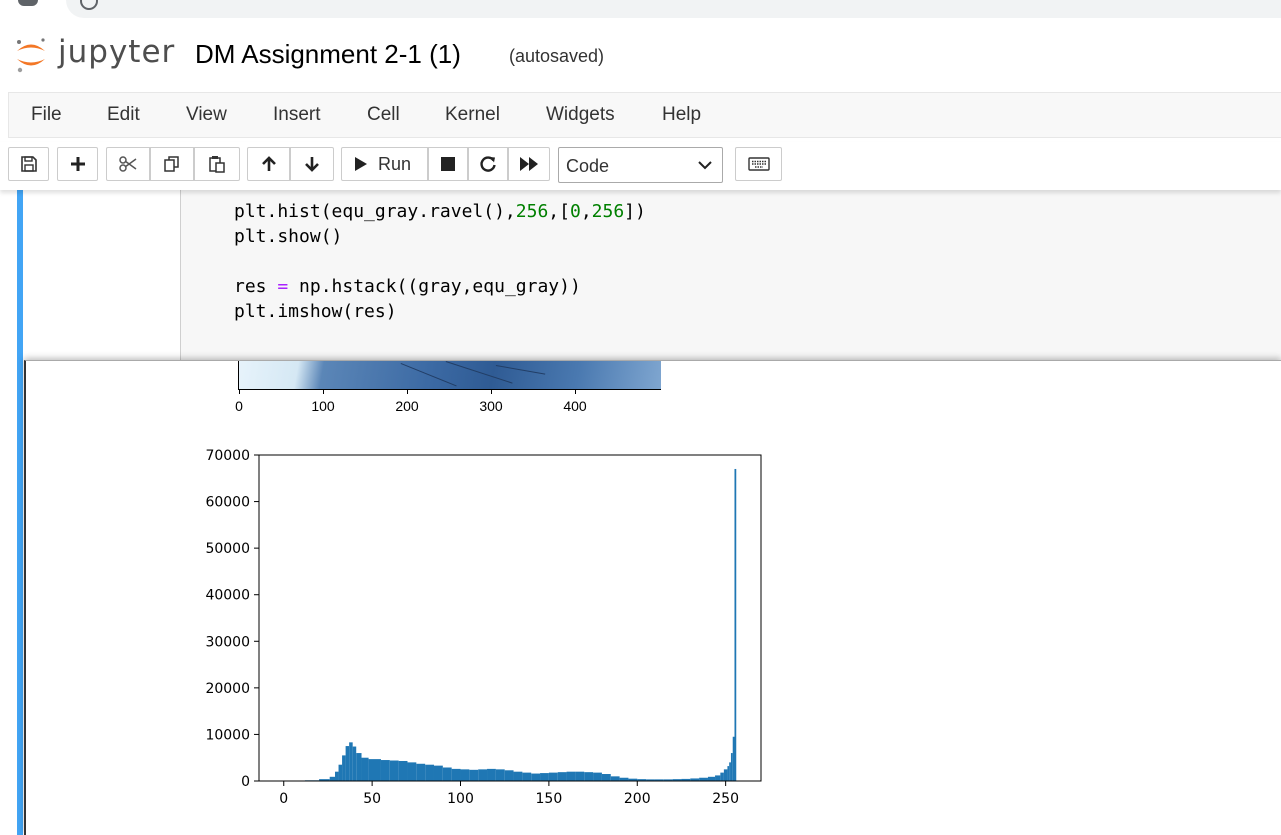 The width and height of the screenshot is (1281, 835). What do you see at coordinates (89, 5) in the screenshot?
I see `site-info-icon` at bounding box center [89, 5].